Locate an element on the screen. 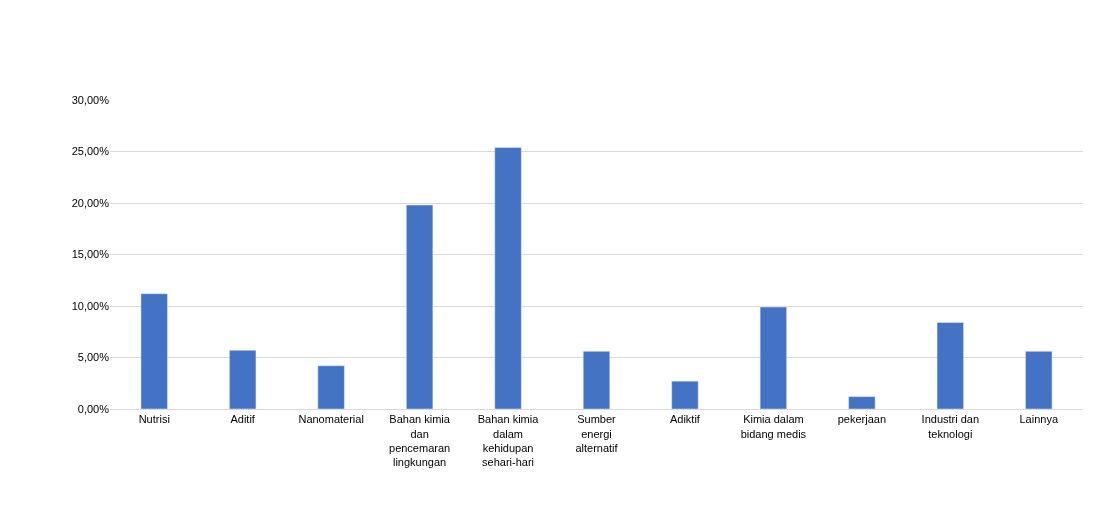  x-tick-label: Aditif is located at coordinates (243, 419).